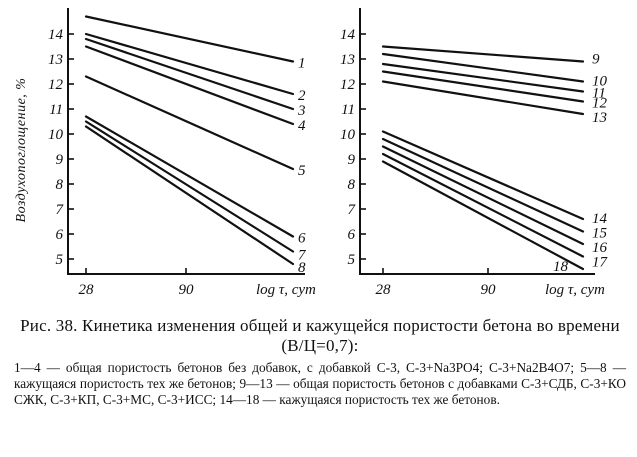 The width and height of the screenshot is (637, 457). What do you see at coordinates (348, 85) in the screenshot?
I see `right-y-tick-label: 12` at bounding box center [348, 85].